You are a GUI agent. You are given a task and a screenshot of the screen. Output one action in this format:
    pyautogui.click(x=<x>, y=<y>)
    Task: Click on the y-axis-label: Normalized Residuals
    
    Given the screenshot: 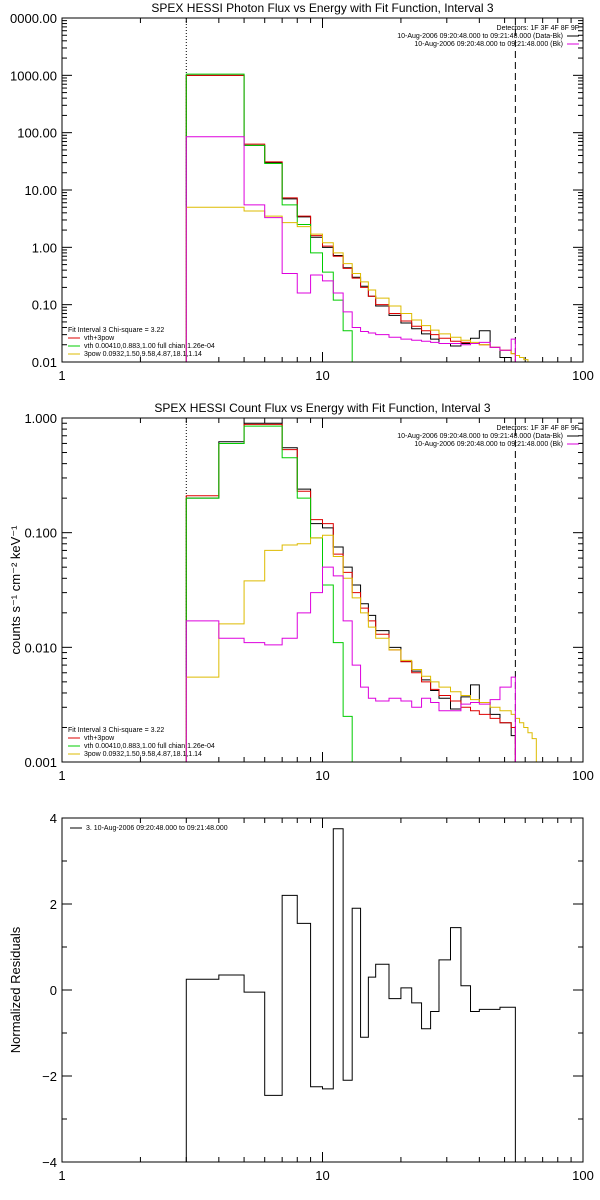 What is the action you would take?
    pyautogui.click(x=15, y=989)
    